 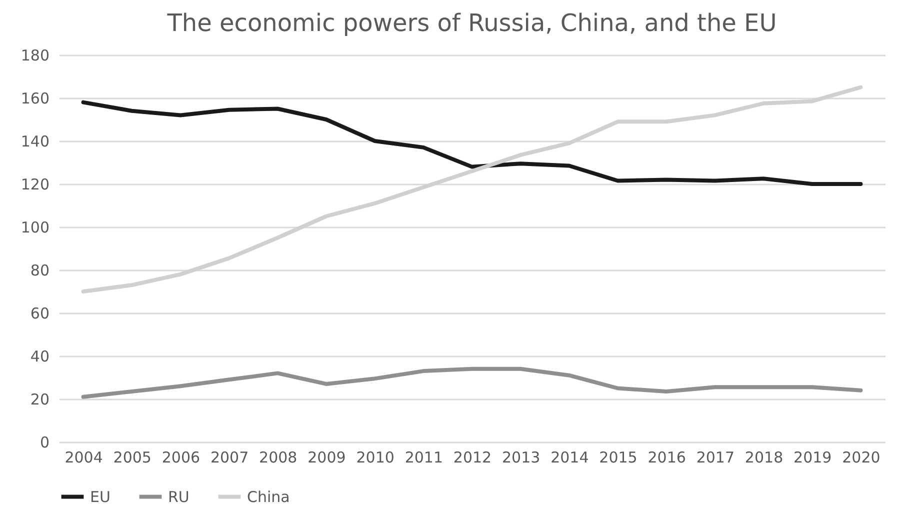 I want to click on x-tick-label: 2013, so click(x=521, y=457).